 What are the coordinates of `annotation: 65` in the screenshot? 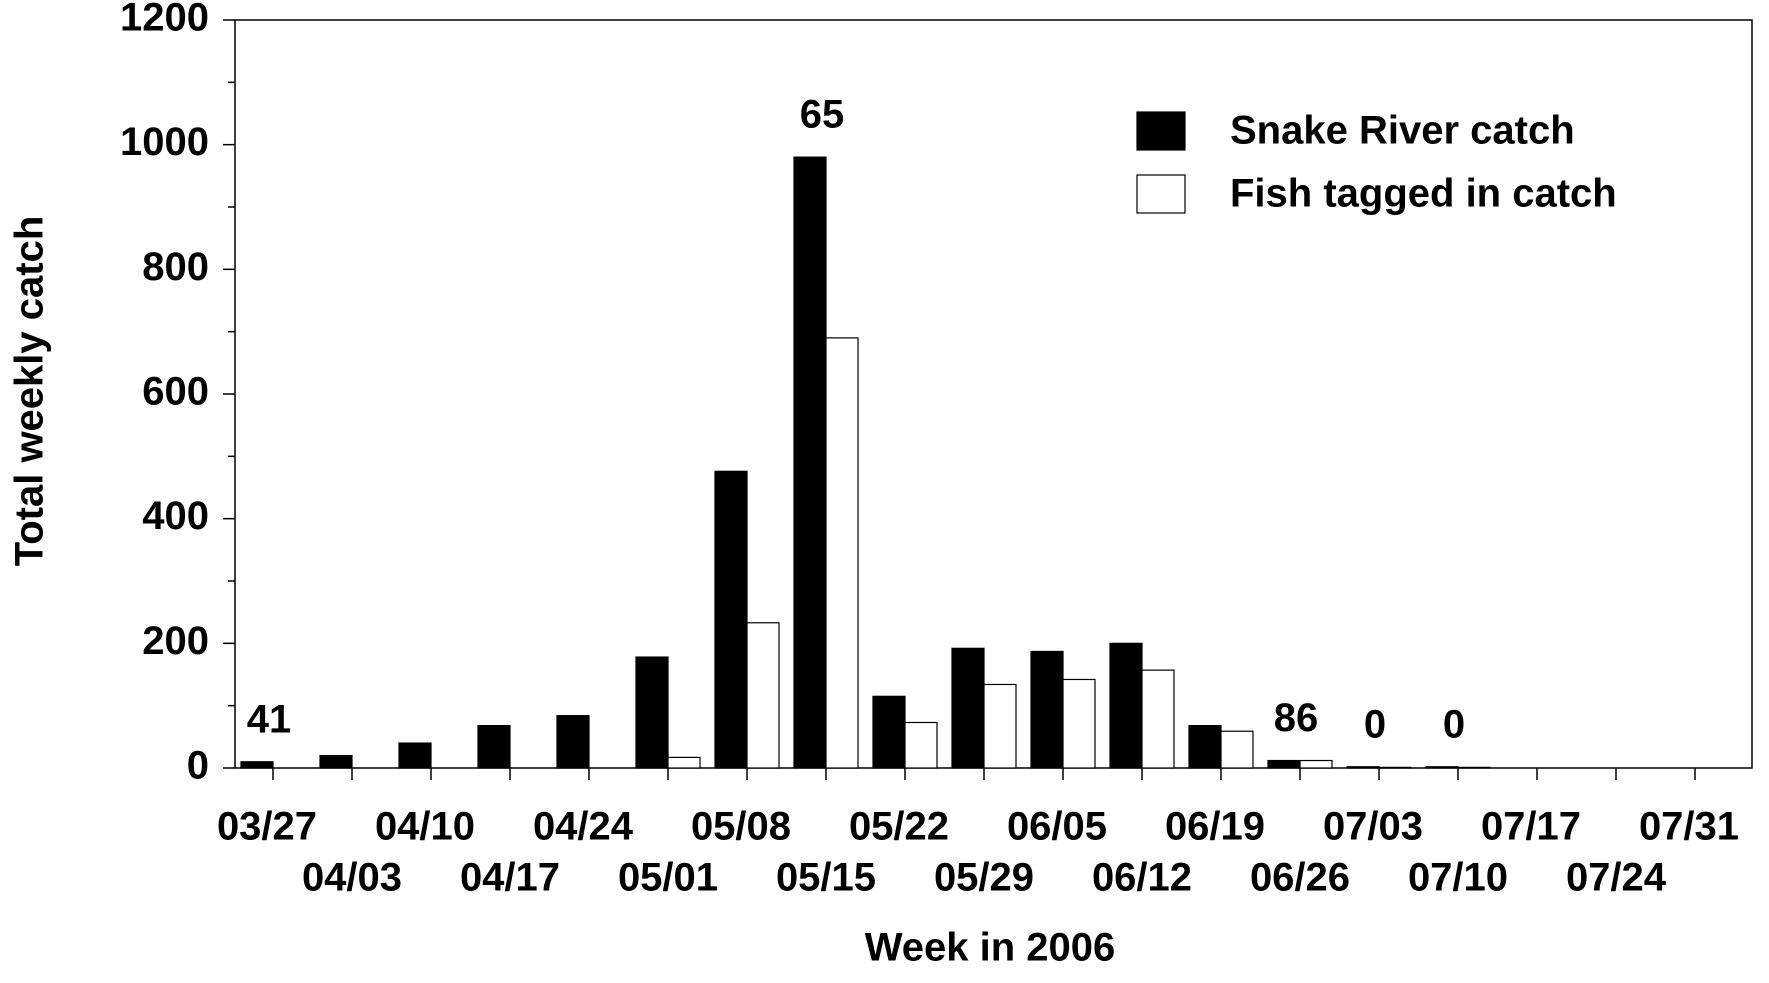 It's located at (822, 115).